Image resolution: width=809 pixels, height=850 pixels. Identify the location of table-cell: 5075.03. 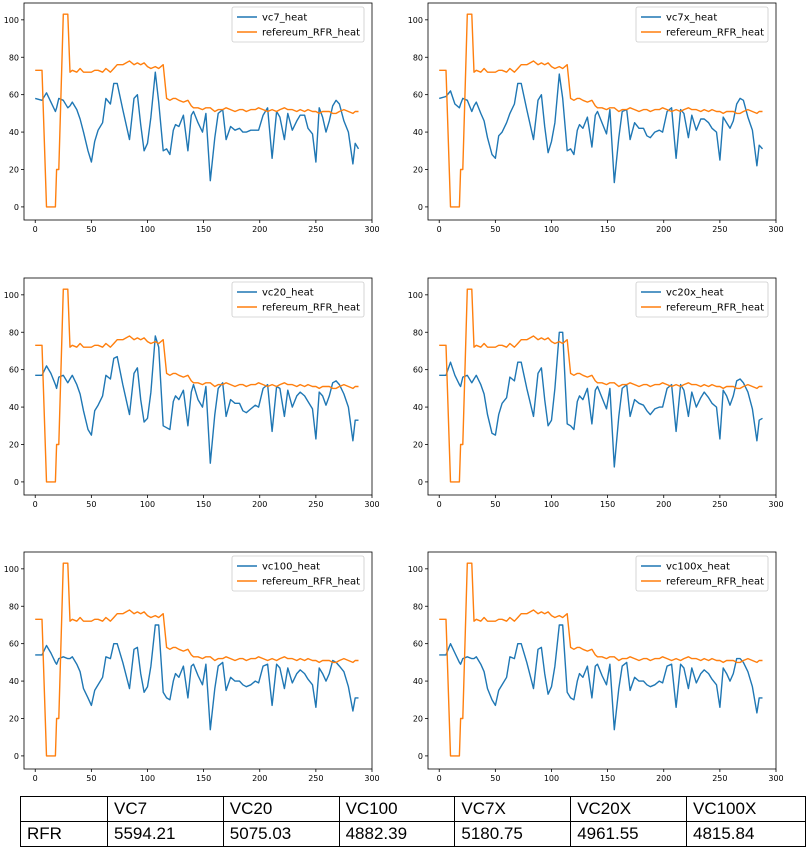
(281, 834).